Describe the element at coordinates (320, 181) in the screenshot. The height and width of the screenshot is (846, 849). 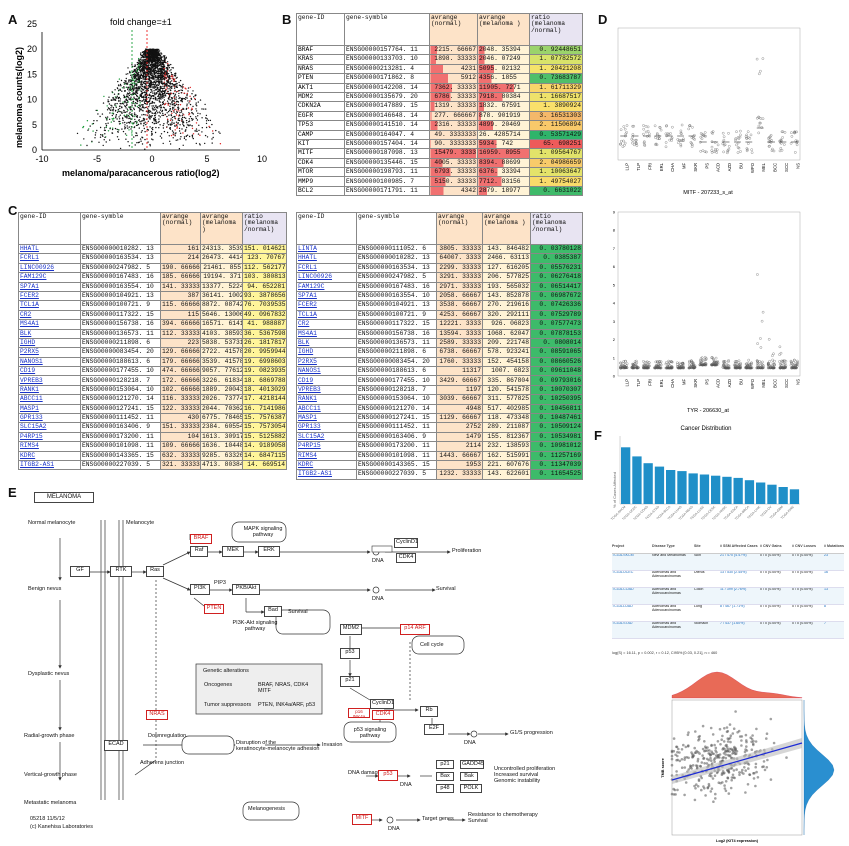
I see `gene-id-cell: MMP9` at that location.